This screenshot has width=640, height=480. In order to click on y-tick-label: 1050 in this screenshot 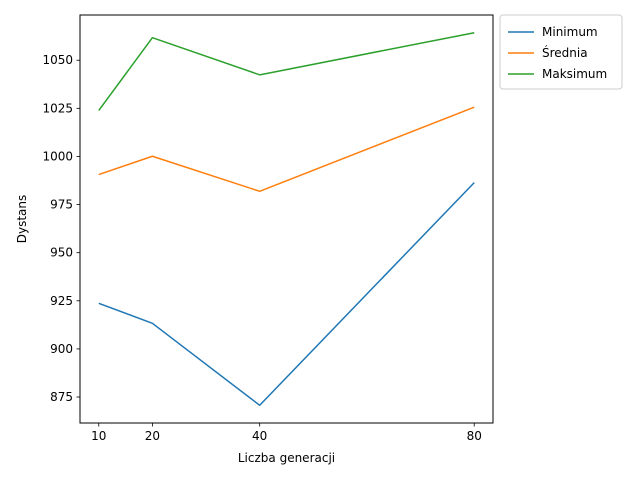, I will do `click(57, 60)`.